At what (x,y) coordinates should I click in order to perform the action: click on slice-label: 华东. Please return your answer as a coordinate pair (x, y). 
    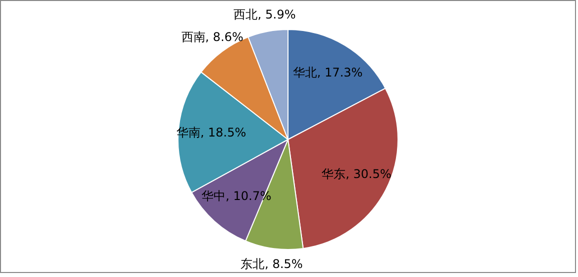
    Looking at the image, I should click on (334, 173).